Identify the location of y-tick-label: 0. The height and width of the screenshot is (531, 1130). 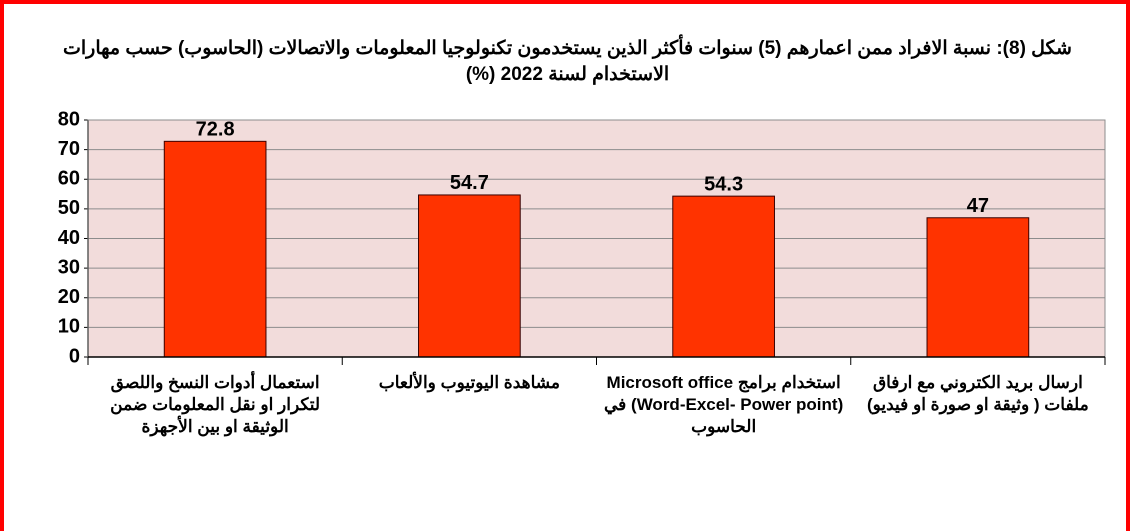
(74, 356).